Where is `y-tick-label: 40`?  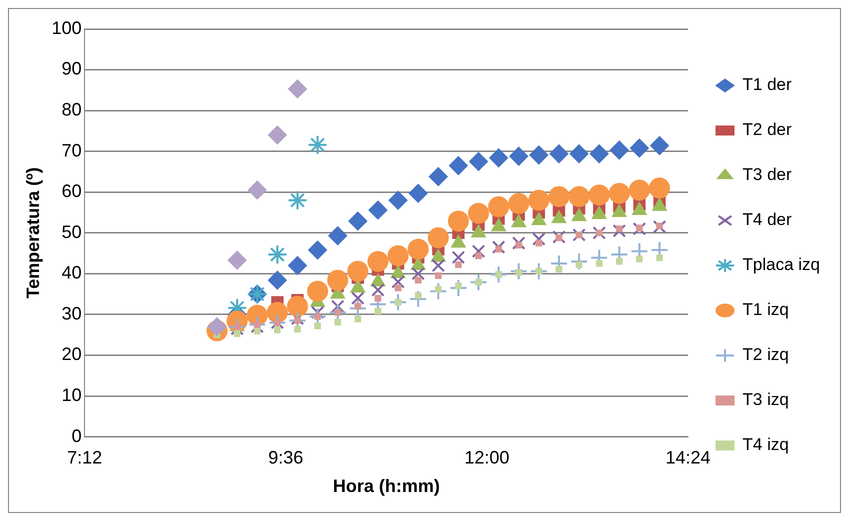 y-tick-label: 40 is located at coordinates (72, 272).